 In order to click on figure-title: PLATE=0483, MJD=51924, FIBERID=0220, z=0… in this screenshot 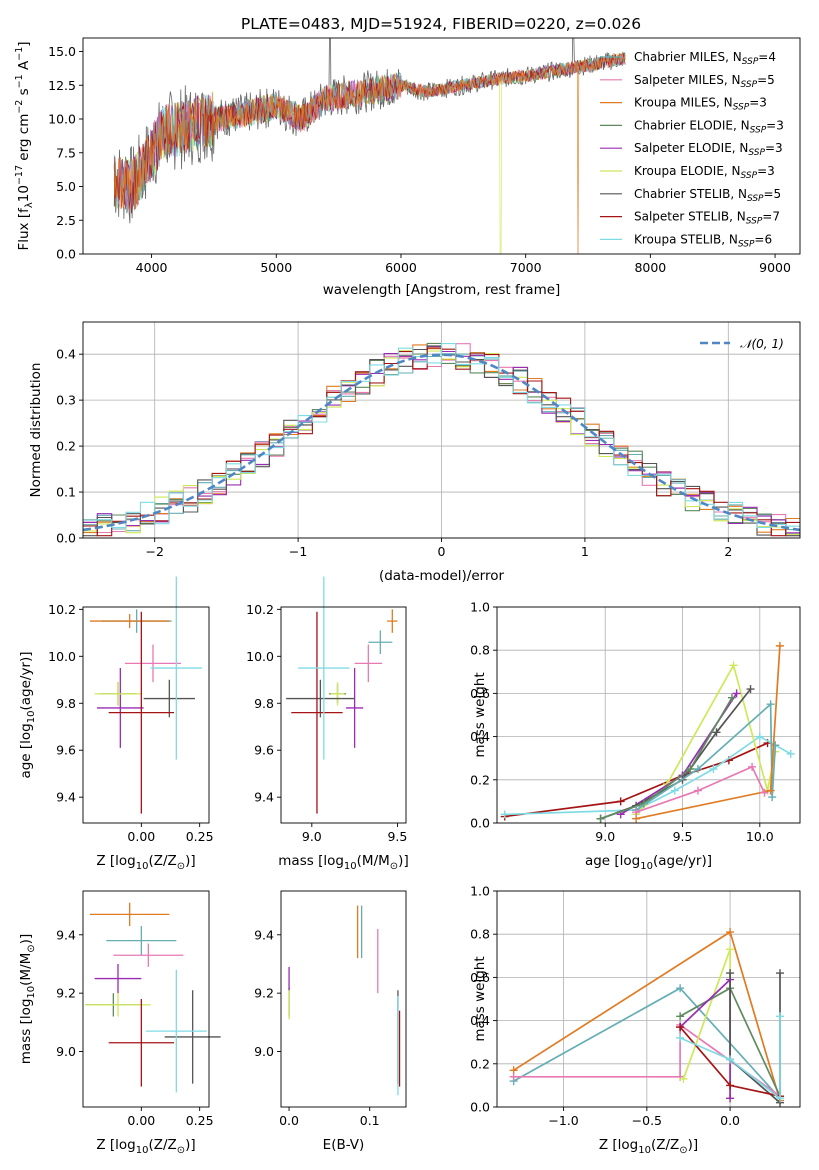, I will do `click(441, 24)`.